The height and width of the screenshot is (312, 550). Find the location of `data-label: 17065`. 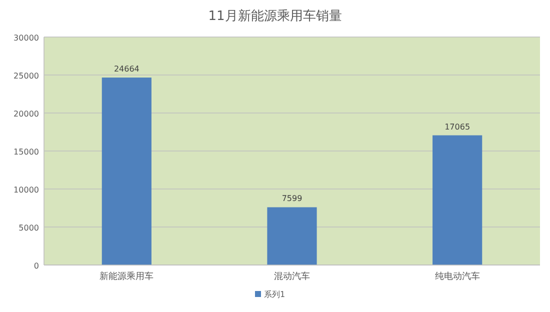

data-label: 17065 is located at coordinates (457, 127).